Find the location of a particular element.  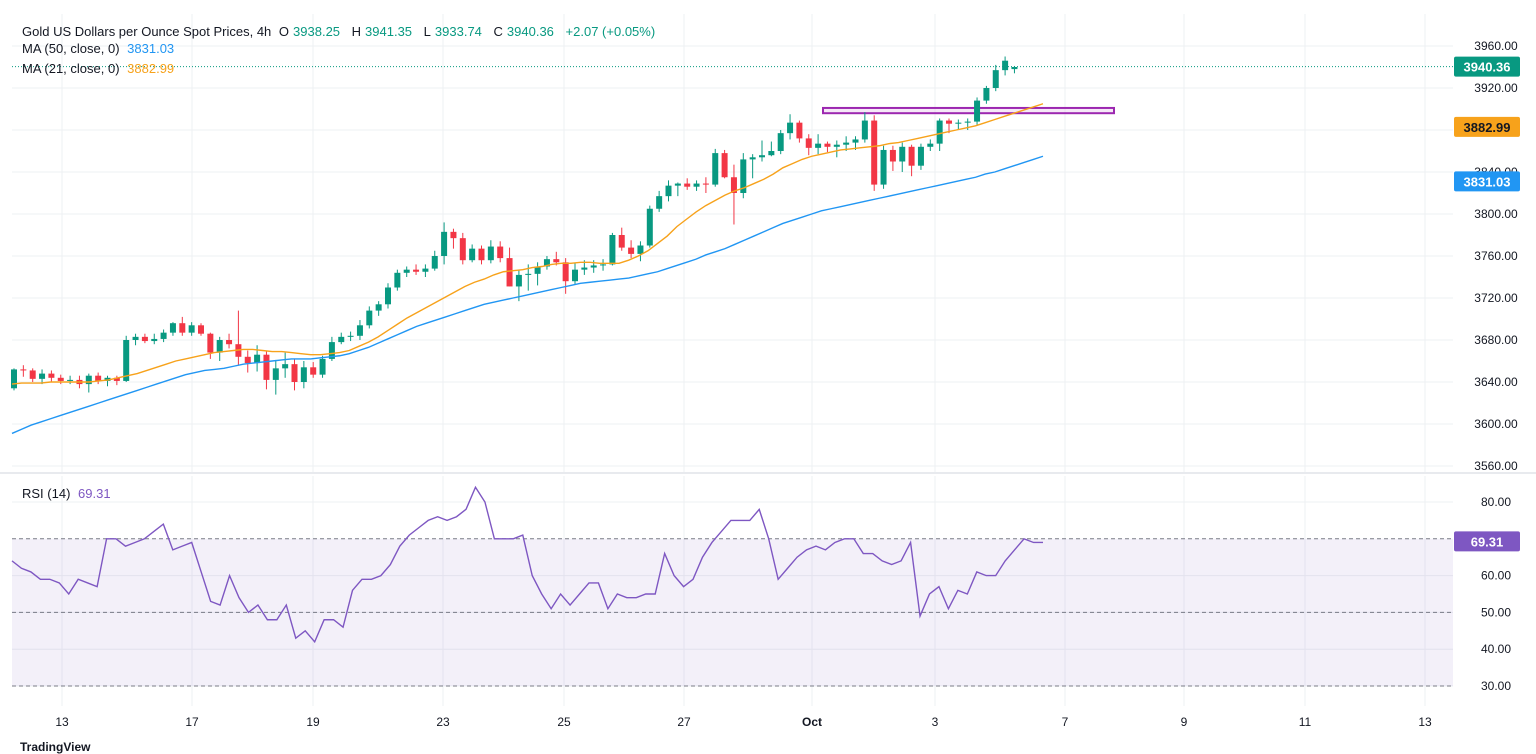

price-tick-label: 3960.00 is located at coordinates (1496, 46).